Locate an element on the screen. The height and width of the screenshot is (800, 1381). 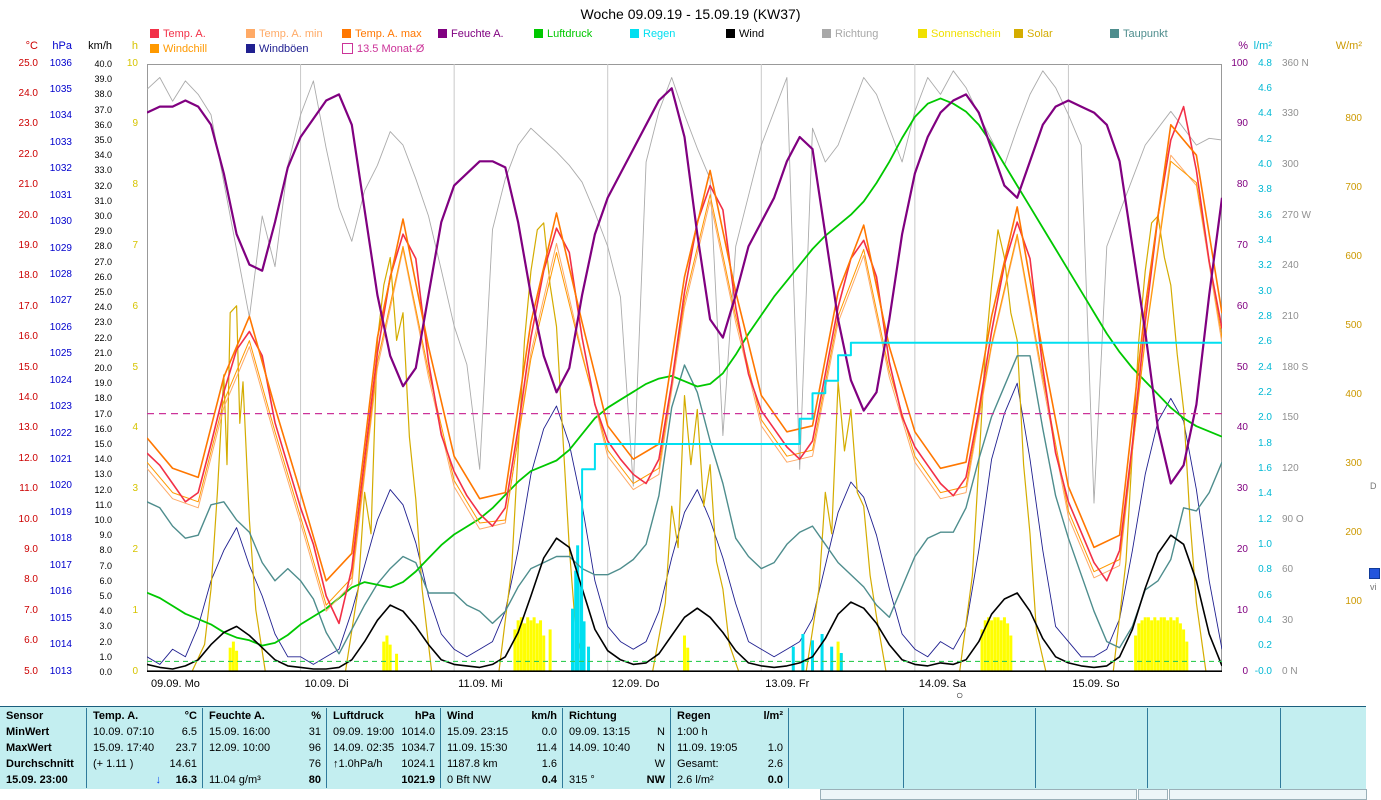
axis-tick: 2.6 is located at coordinates (1265, 342).